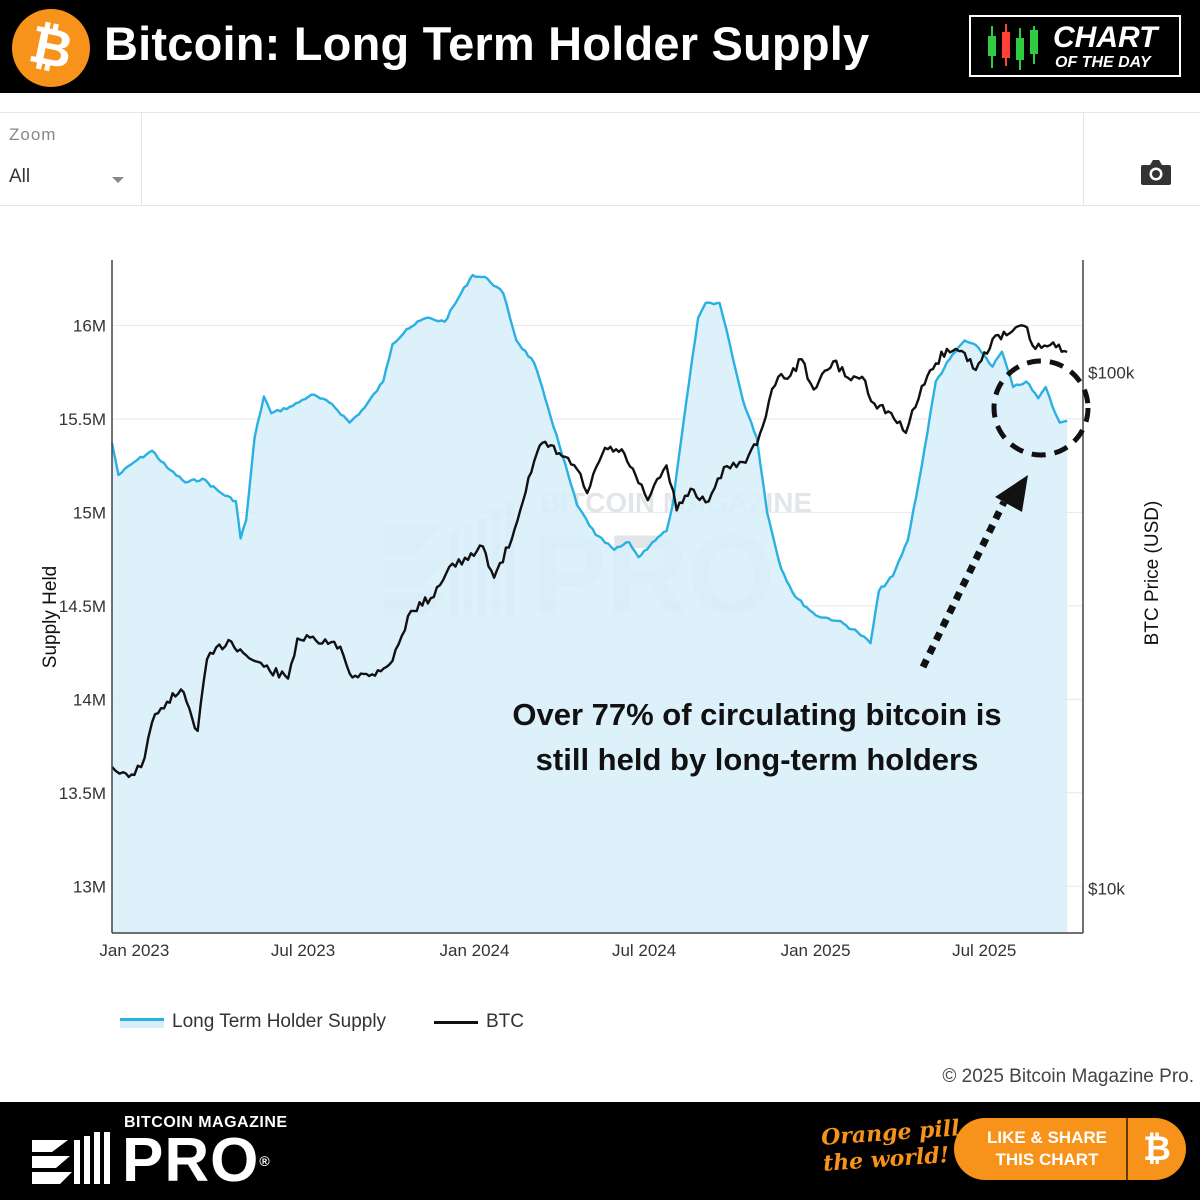 The image size is (1200, 1200). I want to click on bitcoin-icon: ₿, so click(1157, 1149).